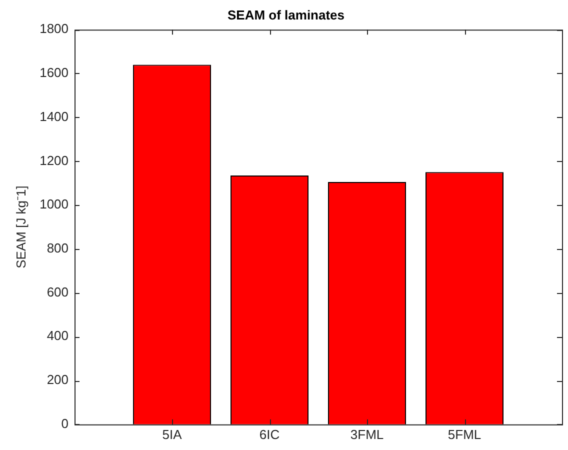 This screenshot has height=450, width=568. I want to click on chart-title: SEAM of laminates, so click(286, 14).